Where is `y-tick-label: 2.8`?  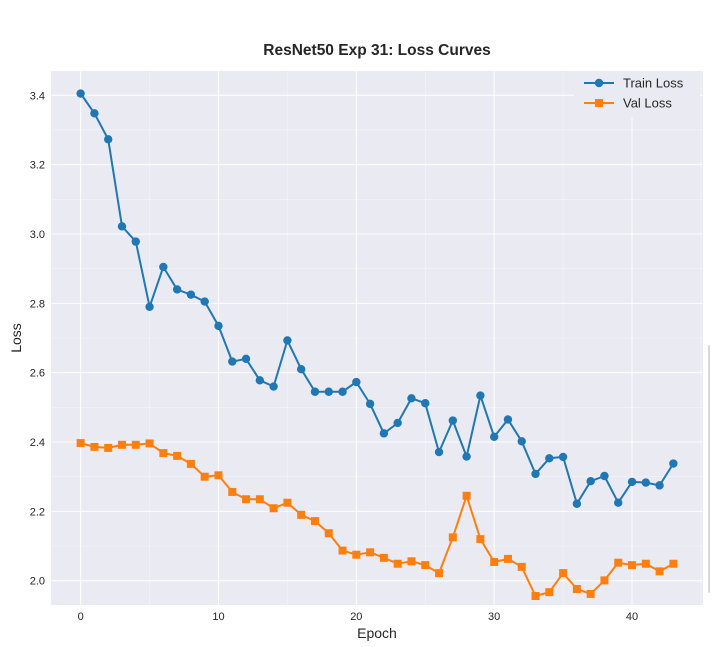 y-tick-label: 2.8 is located at coordinates (37, 304).